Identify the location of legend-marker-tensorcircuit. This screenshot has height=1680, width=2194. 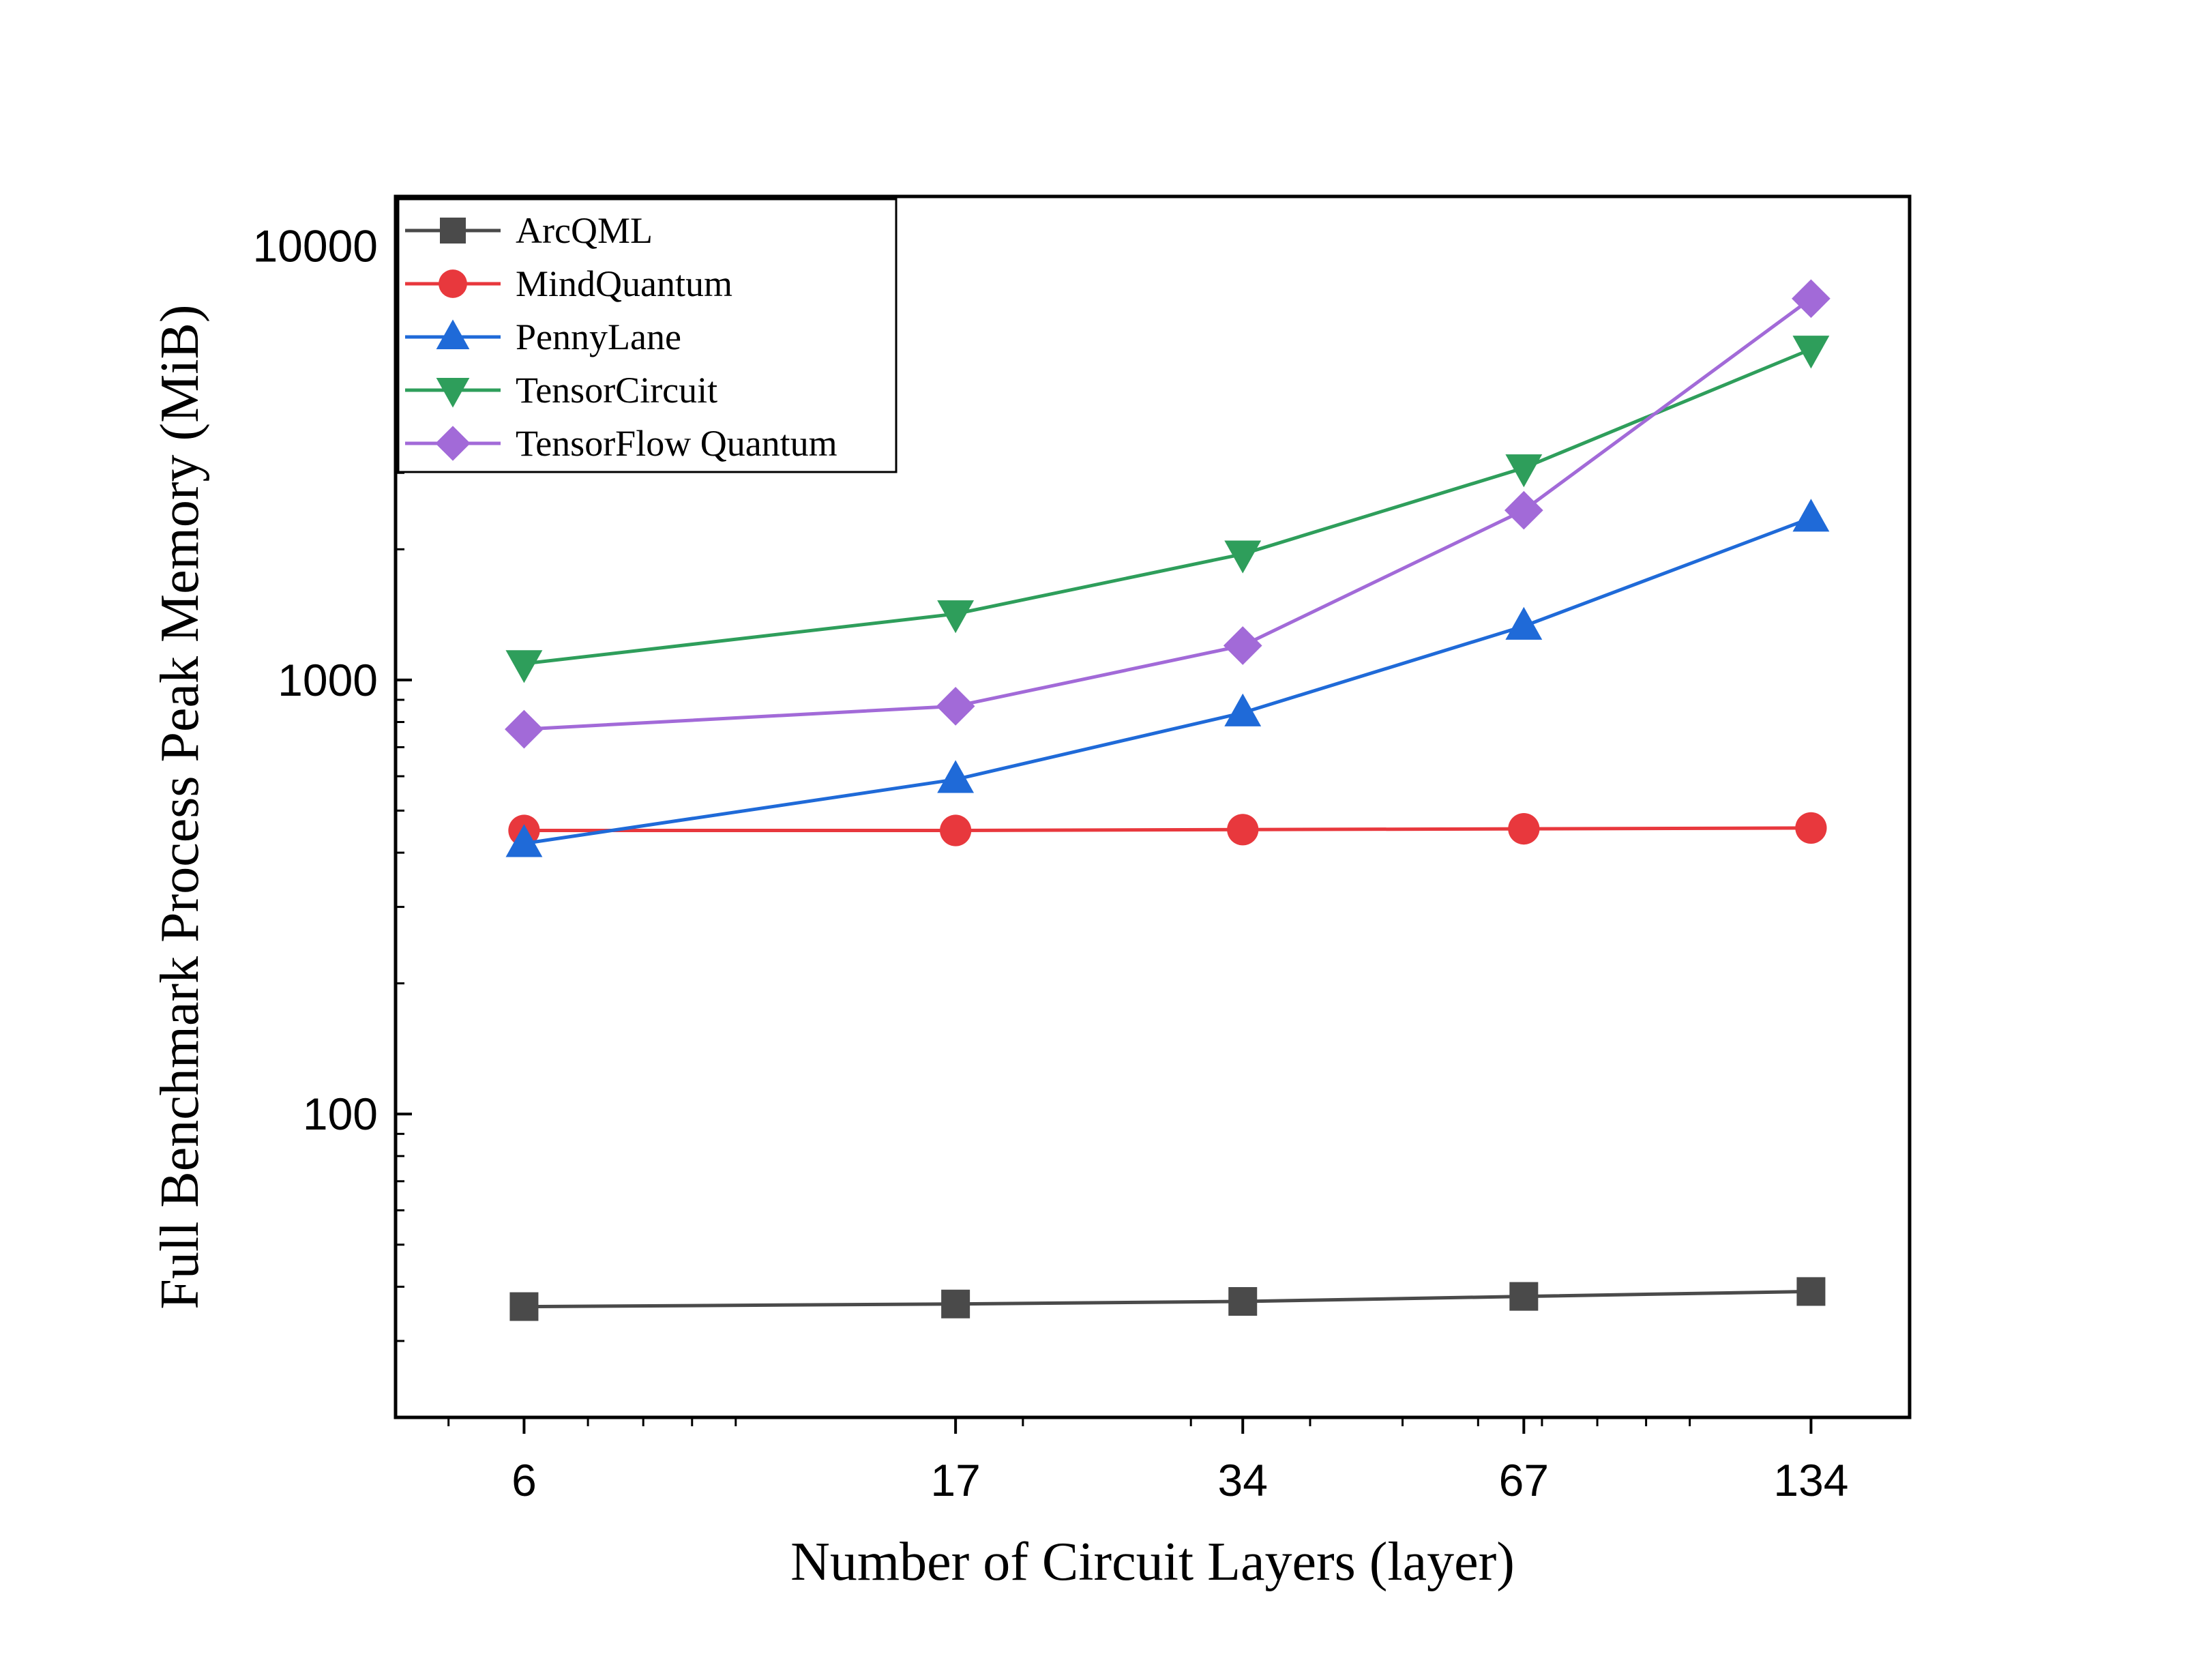
(453, 393).